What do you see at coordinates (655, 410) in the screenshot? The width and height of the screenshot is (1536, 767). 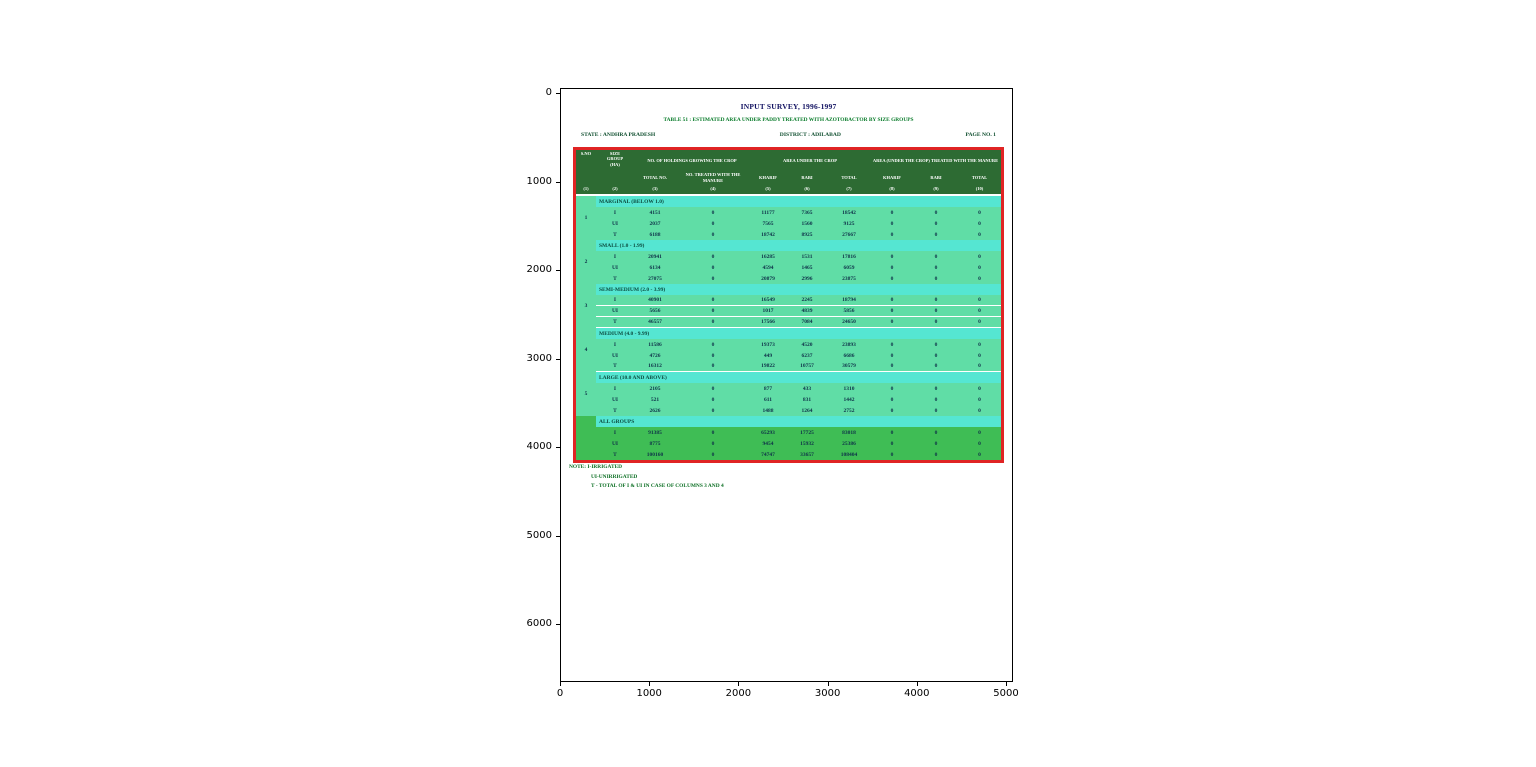 I see `value-cell: 2626` at bounding box center [655, 410].